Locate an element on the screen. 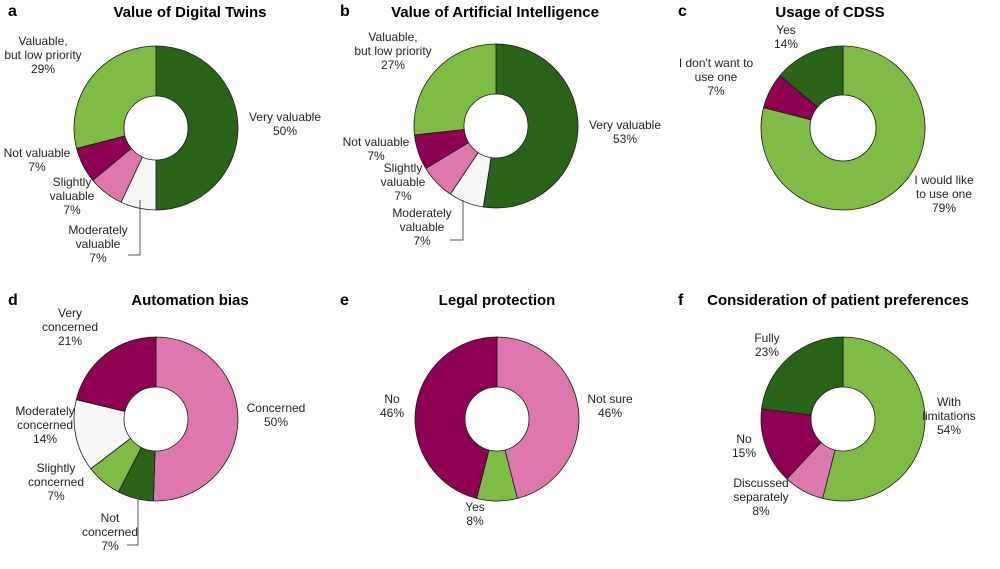 The width and height of the screenshot is (1000, 569). slice-label-text: use one is located at coordinates (716, 77).